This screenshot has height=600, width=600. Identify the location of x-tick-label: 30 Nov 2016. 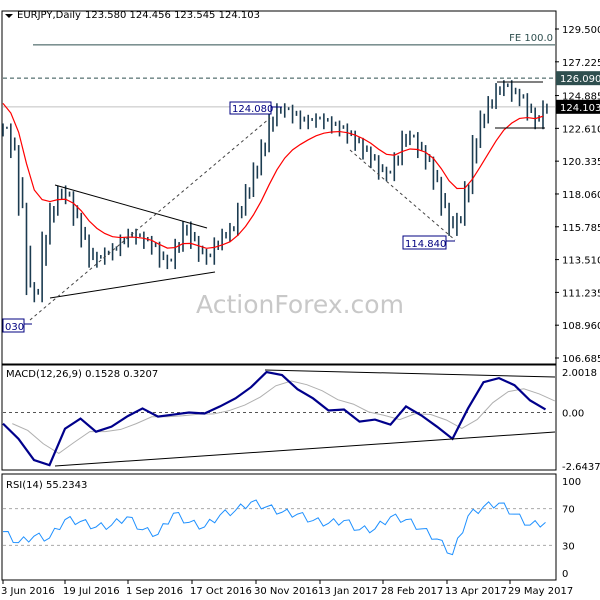
(286, 591).